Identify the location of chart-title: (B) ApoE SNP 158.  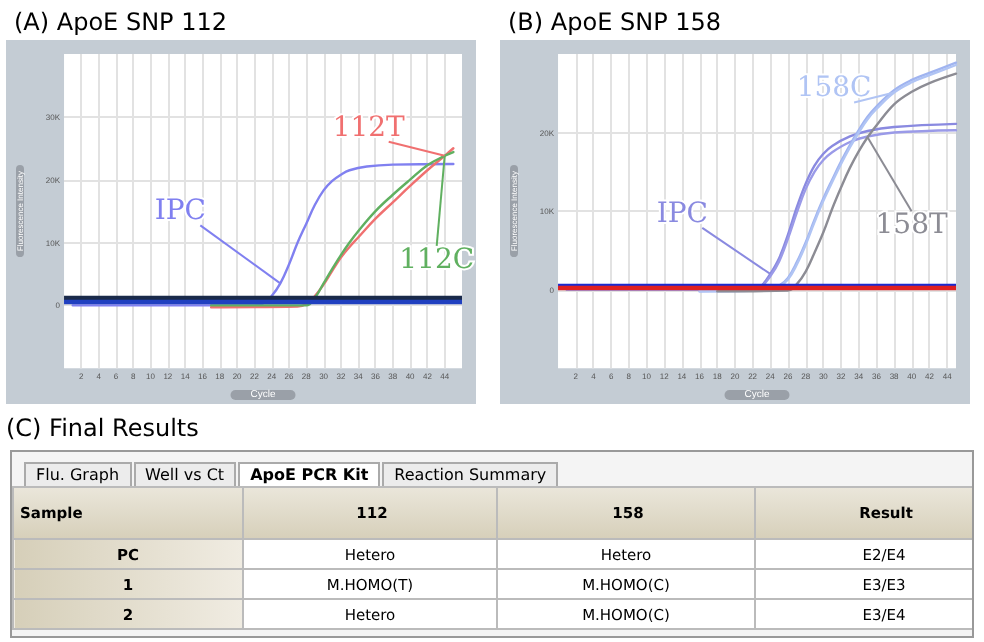
(615, 22).